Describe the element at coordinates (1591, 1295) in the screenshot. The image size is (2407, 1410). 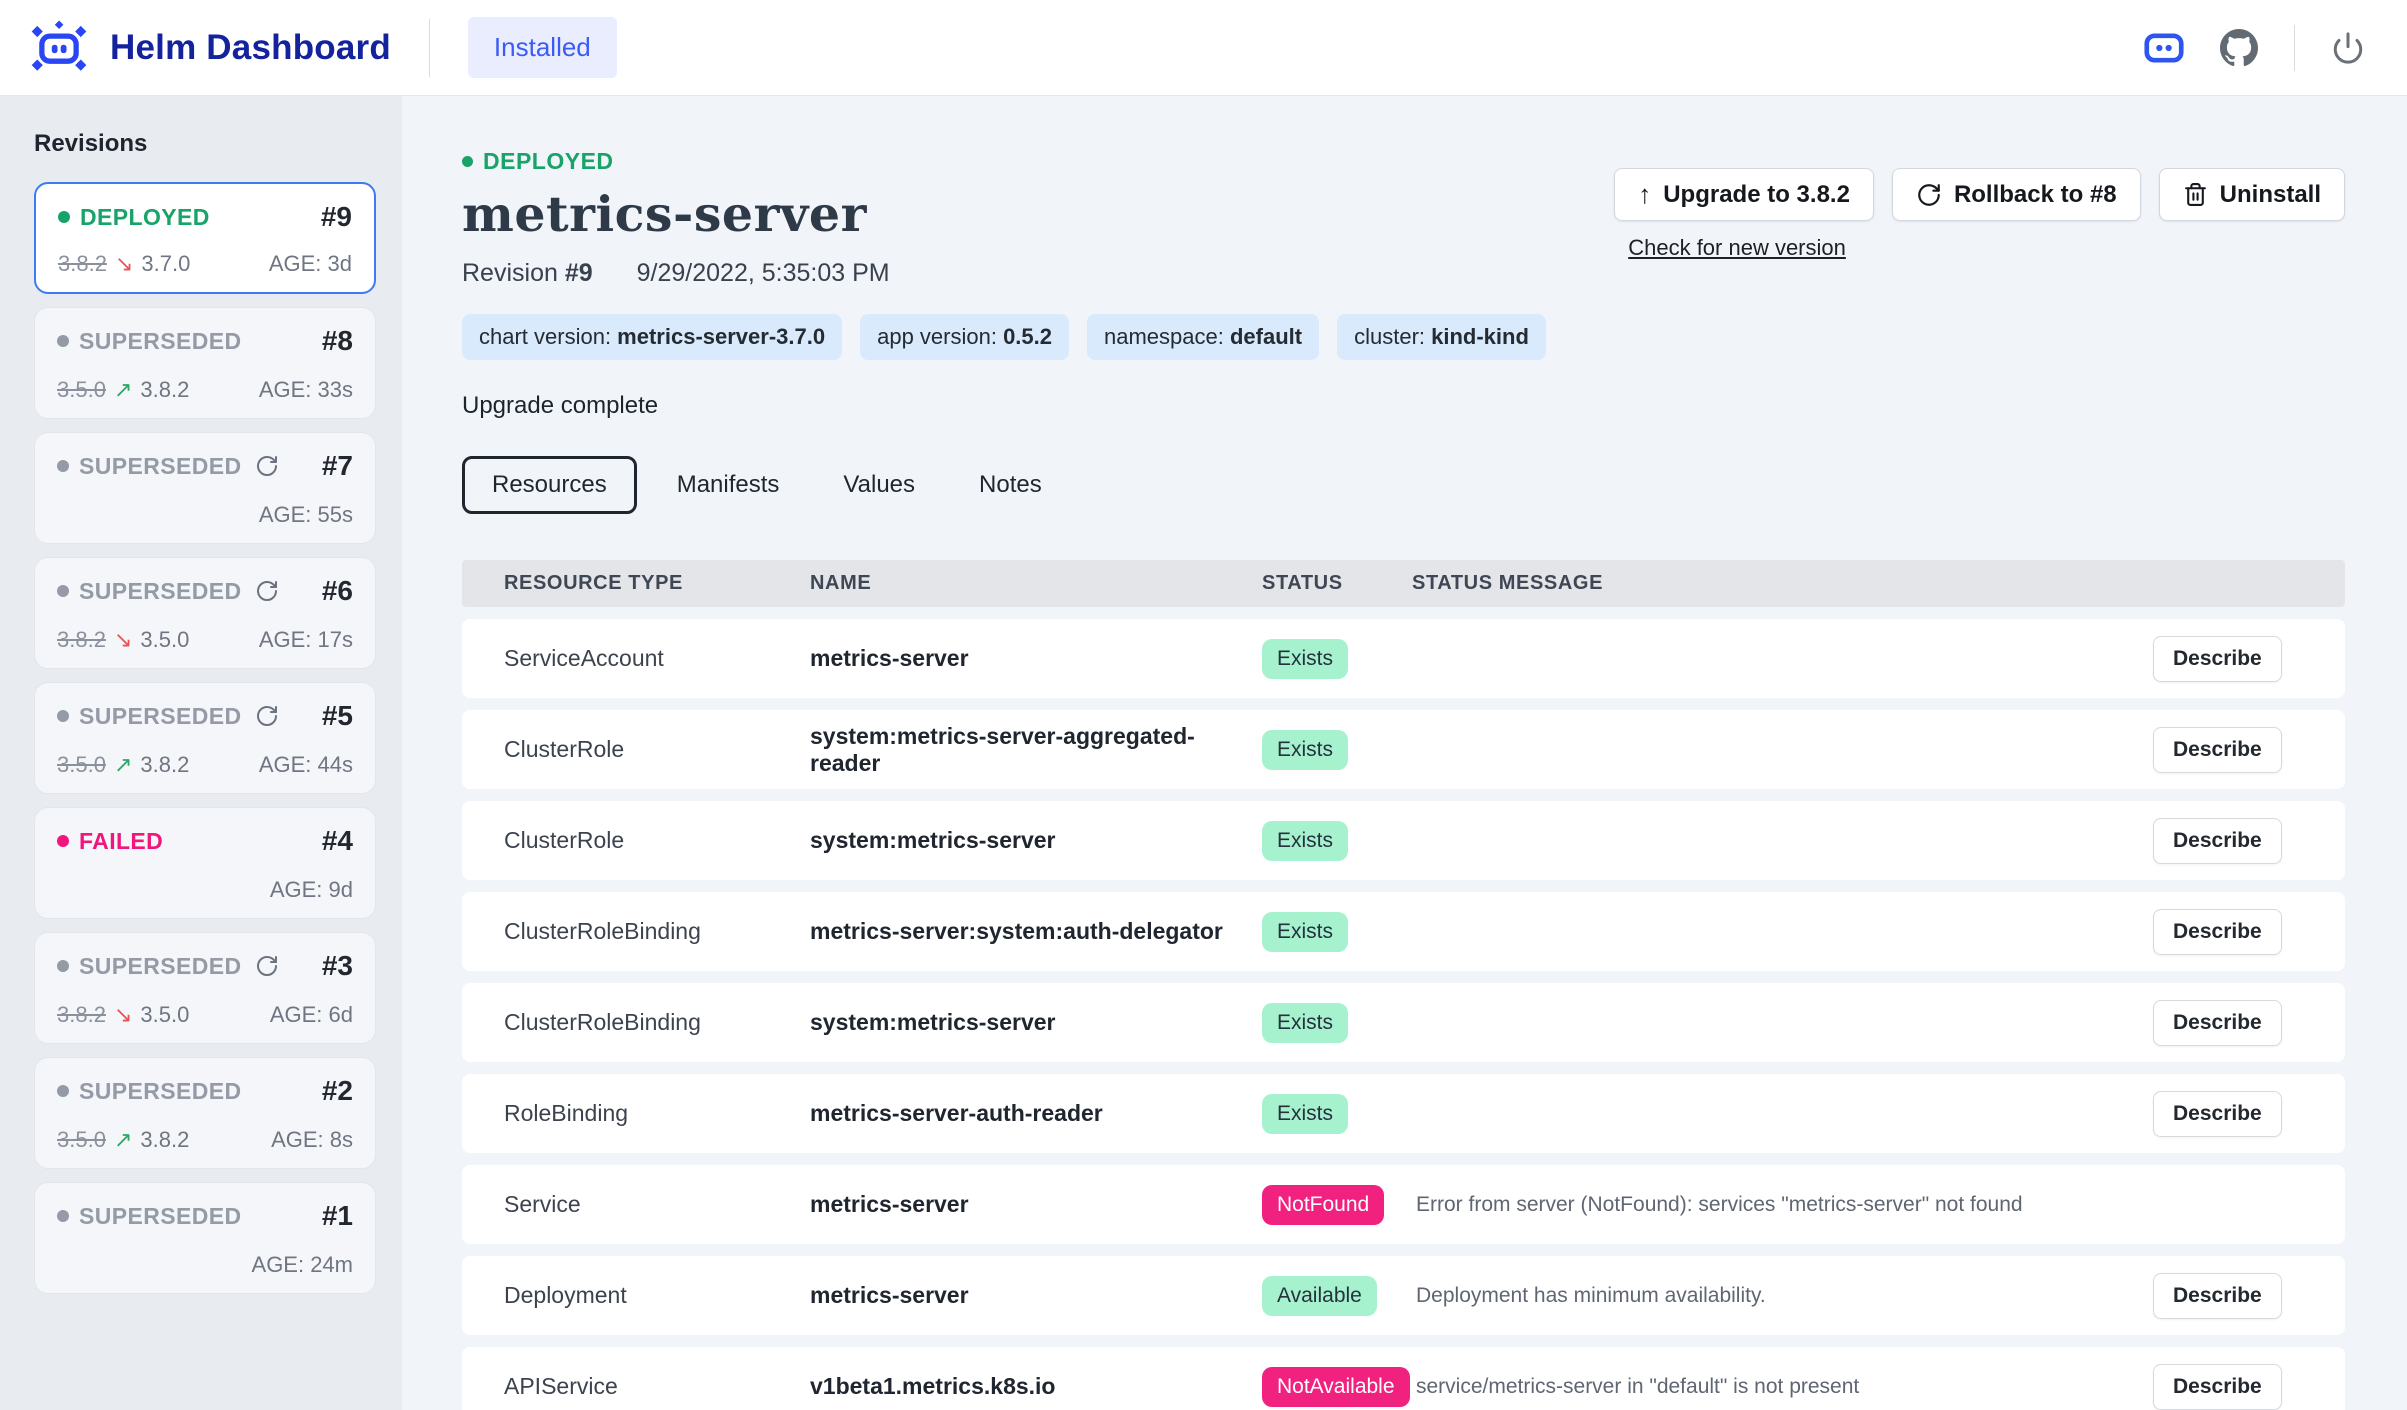
I see `status-message-cell: Deployment has minimum availability.` at that location.